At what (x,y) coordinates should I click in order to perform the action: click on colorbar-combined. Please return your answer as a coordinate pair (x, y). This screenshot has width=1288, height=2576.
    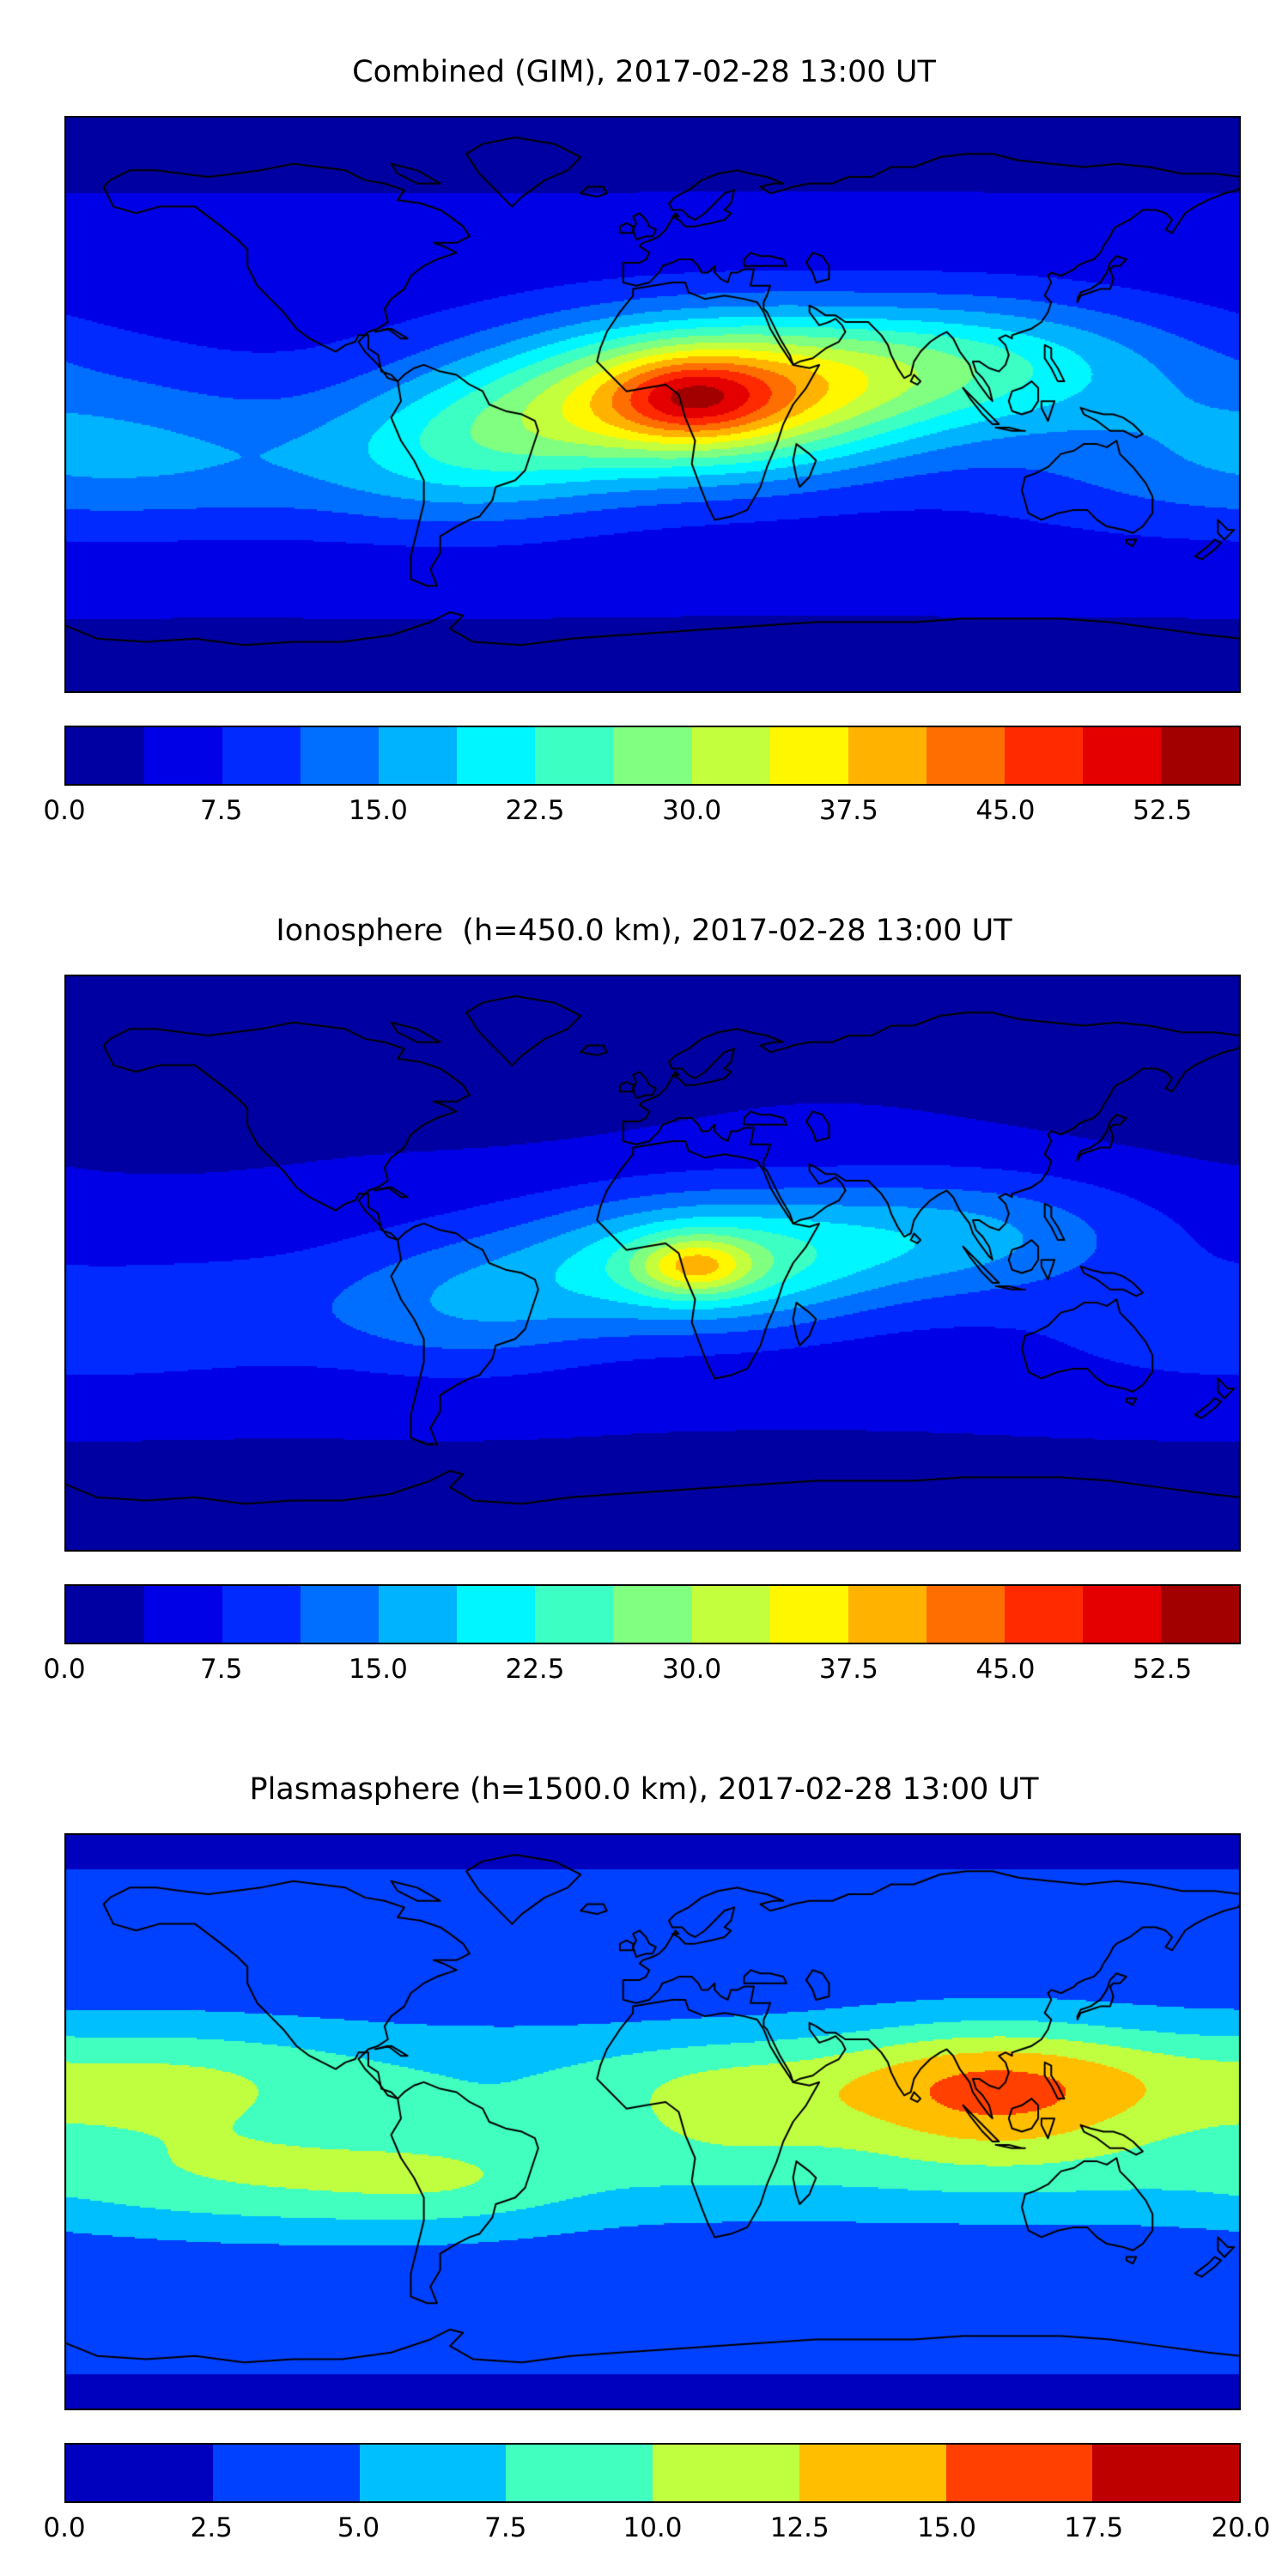
    Looking at the image, I should click on (652, 756).